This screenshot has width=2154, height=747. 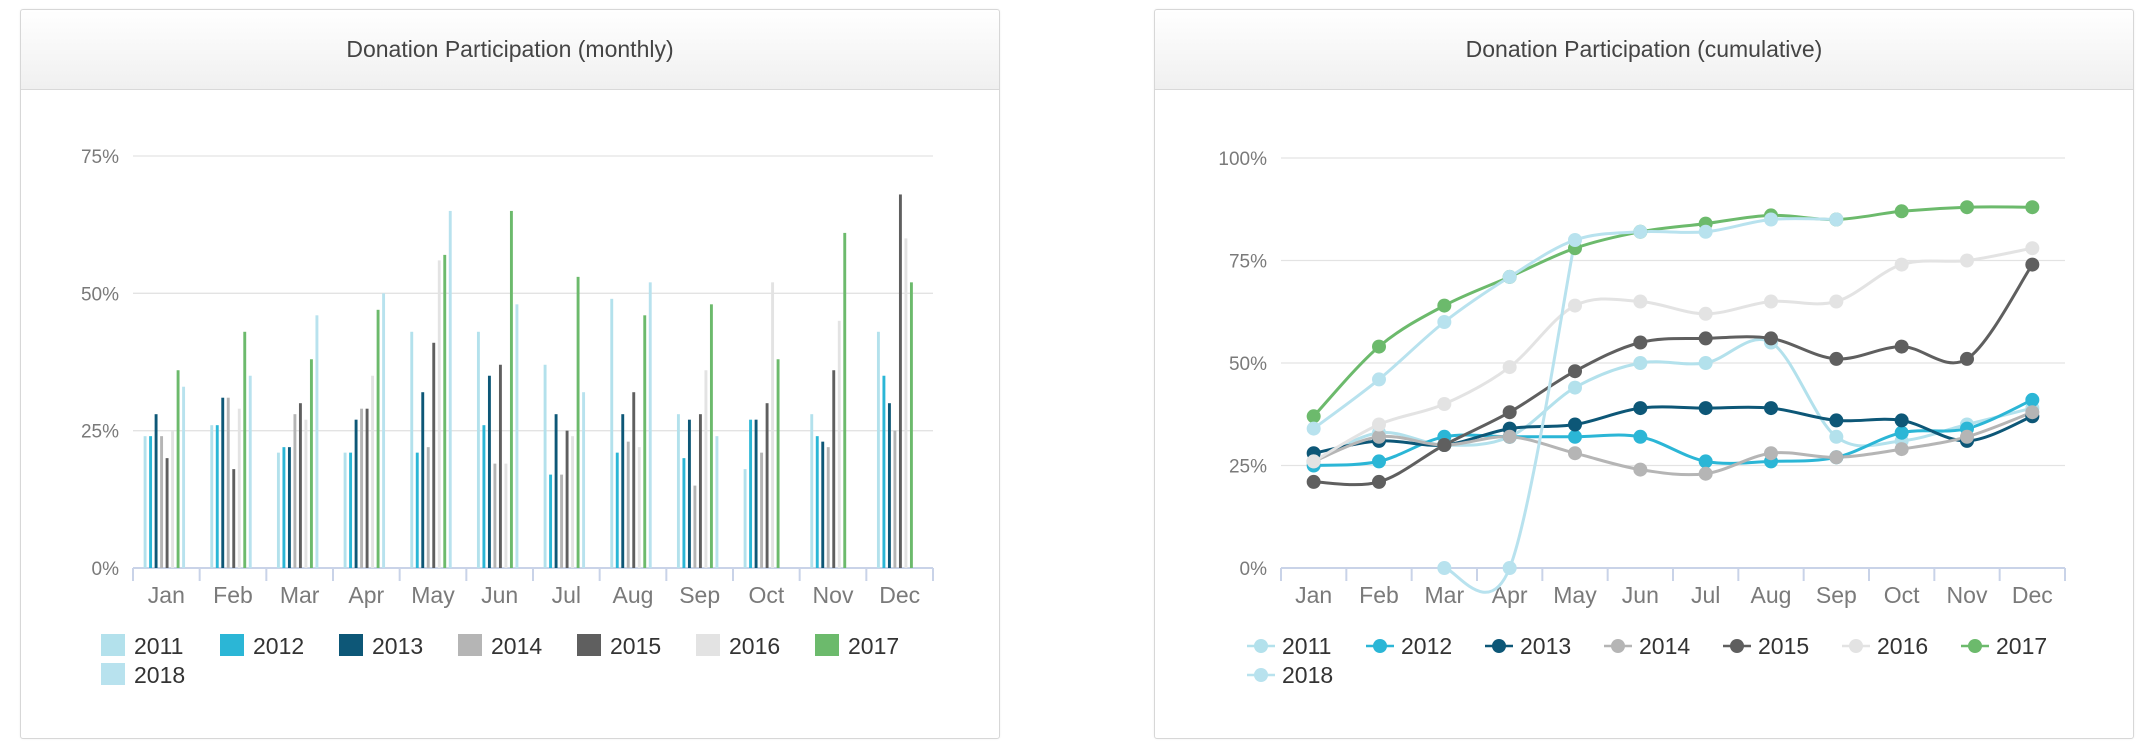 What do you see at coordinates (845, 400) in the screenshot?
I see `bar-2017-nov` at bounding box center [845, 400].